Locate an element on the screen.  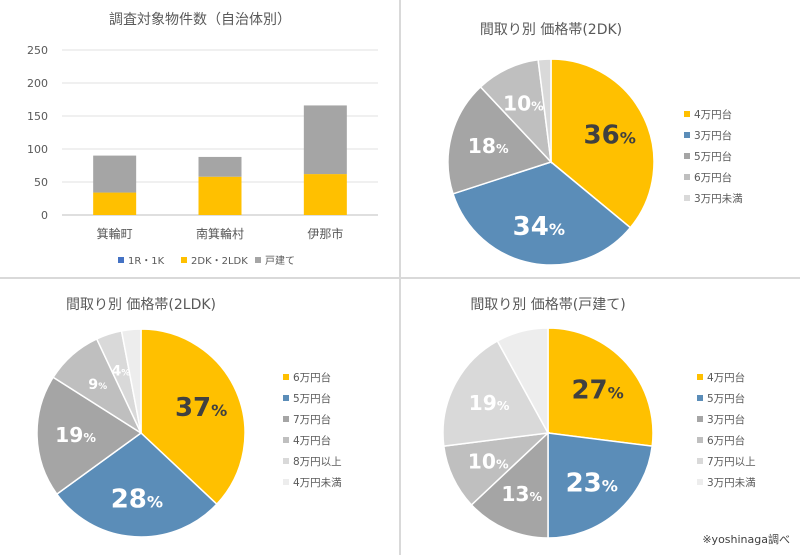
x-tick-label: 南箕輪村 is located at coordinates (220, 233).